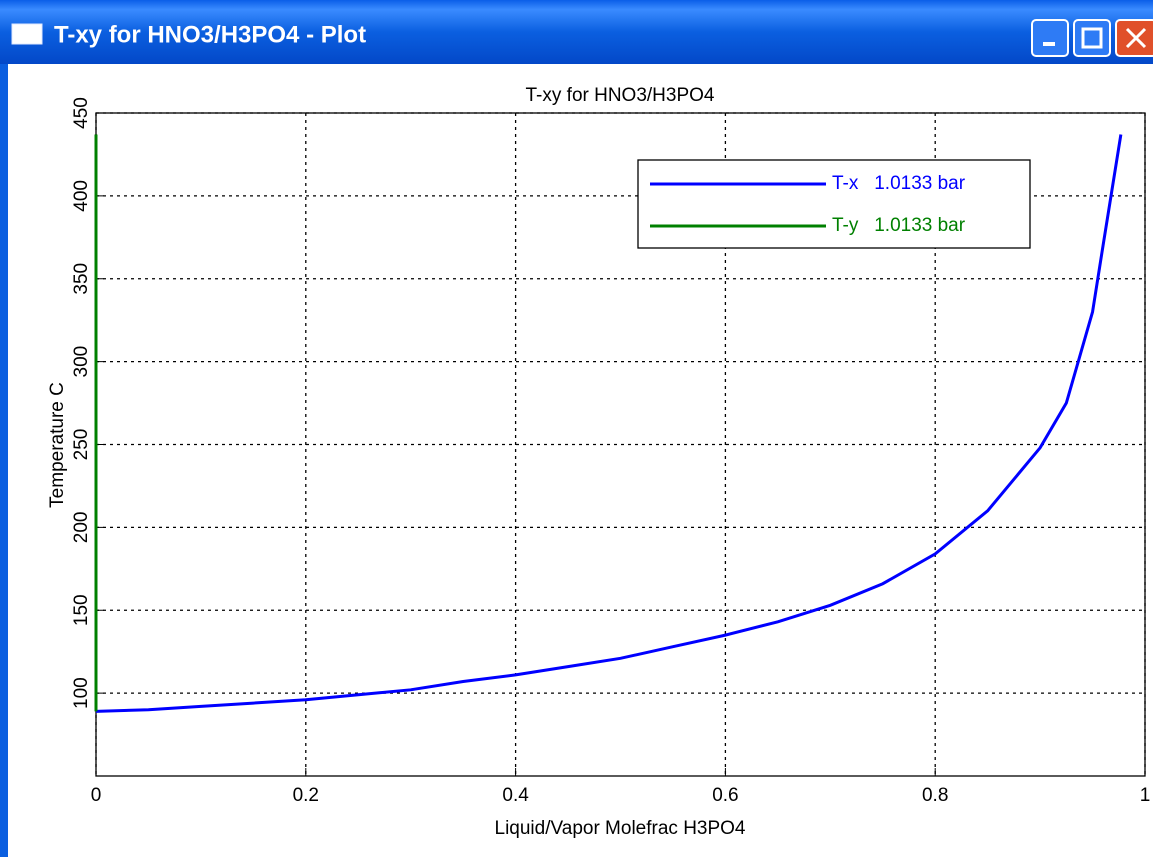  I want to click on title-bar, so click(576, 32).